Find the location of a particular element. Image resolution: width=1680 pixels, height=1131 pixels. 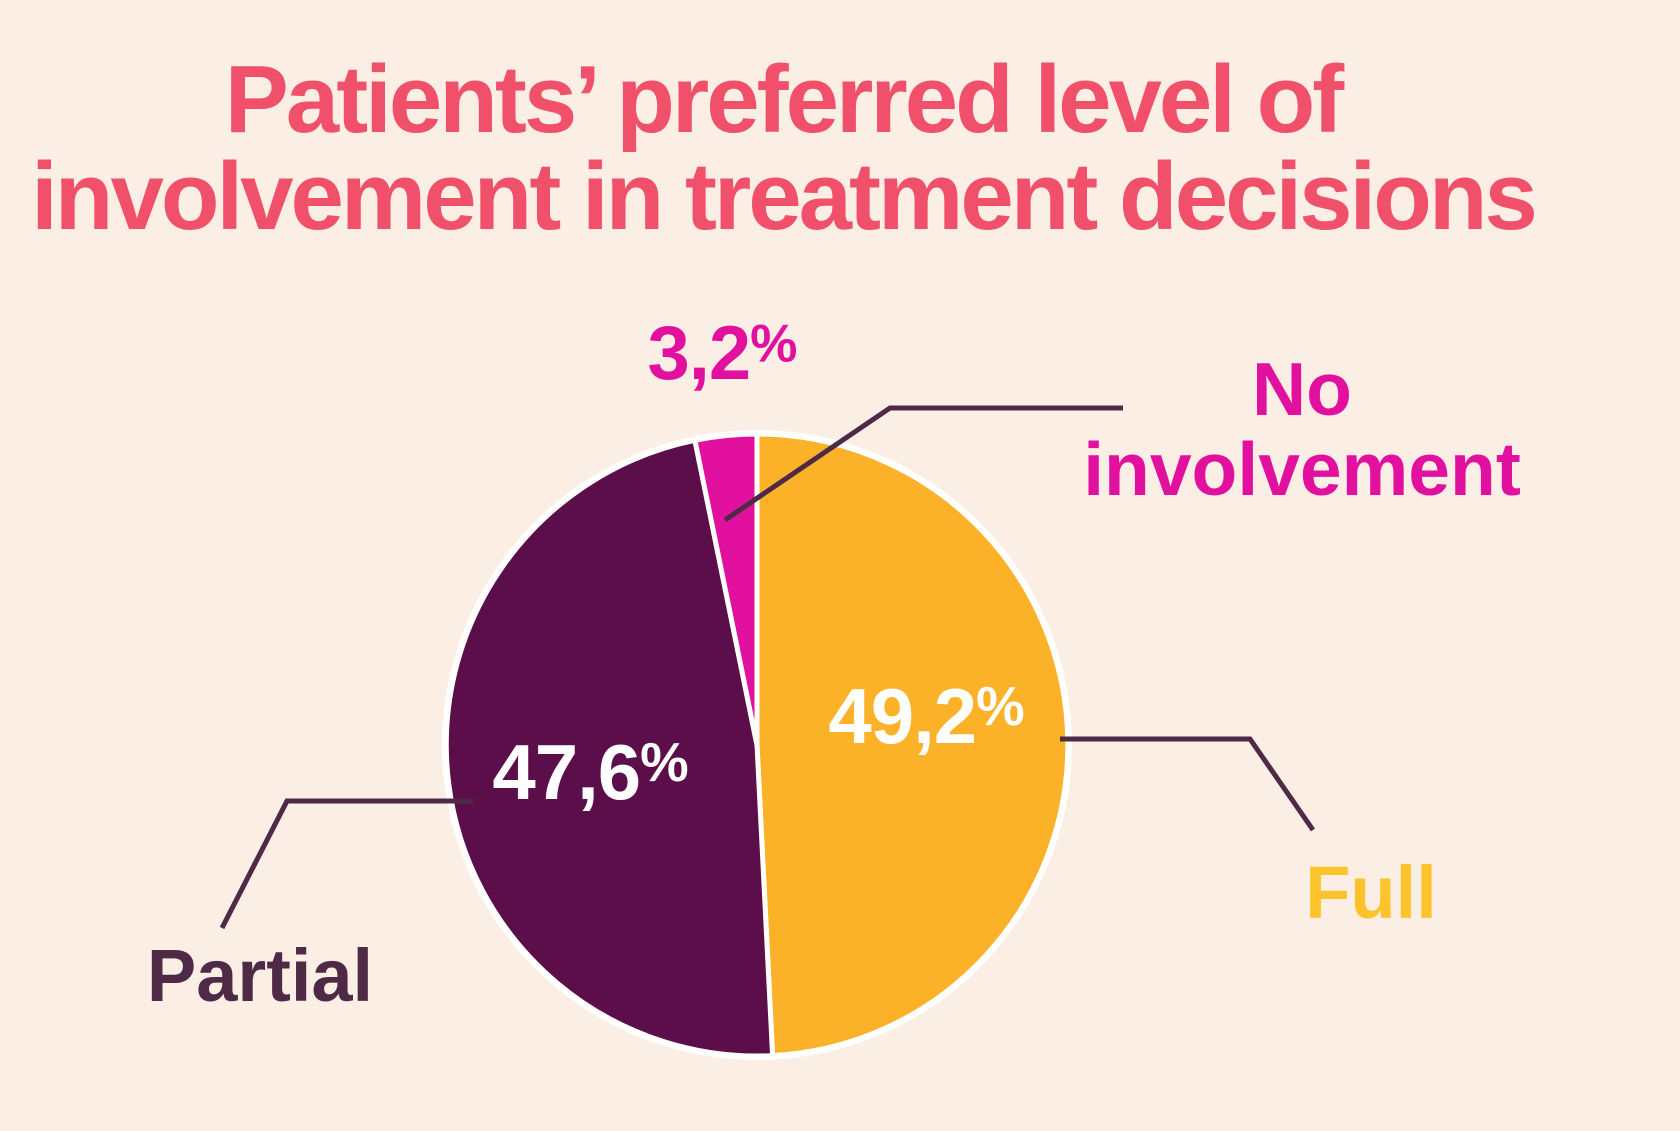

chart-title-line1: Patients’ preferred level of is located at coordinates (784, 99).